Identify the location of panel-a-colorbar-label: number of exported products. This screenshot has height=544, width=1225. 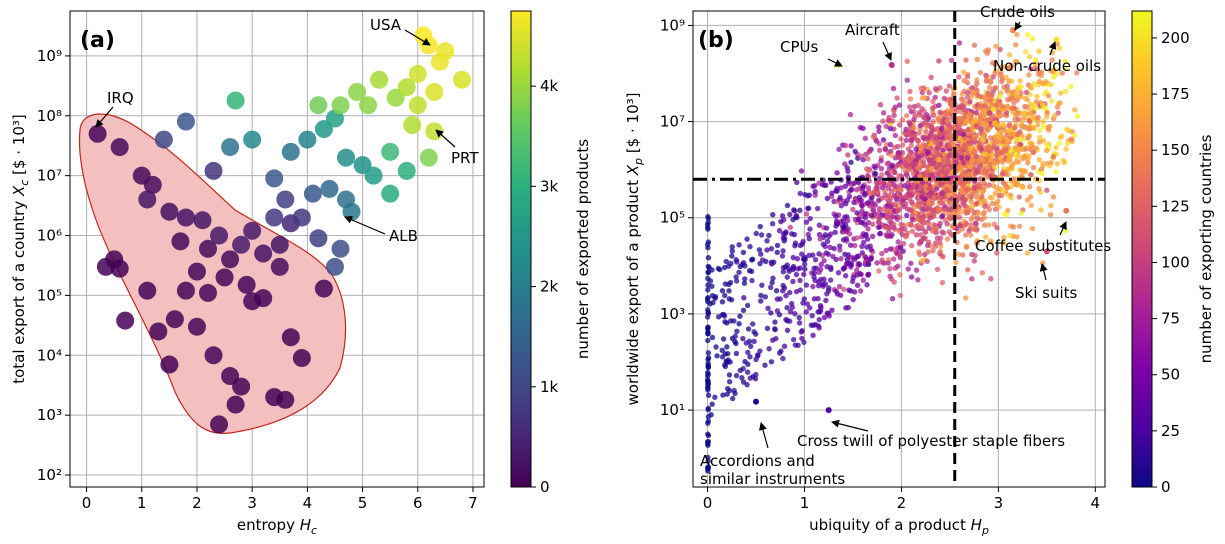
(583, 249).